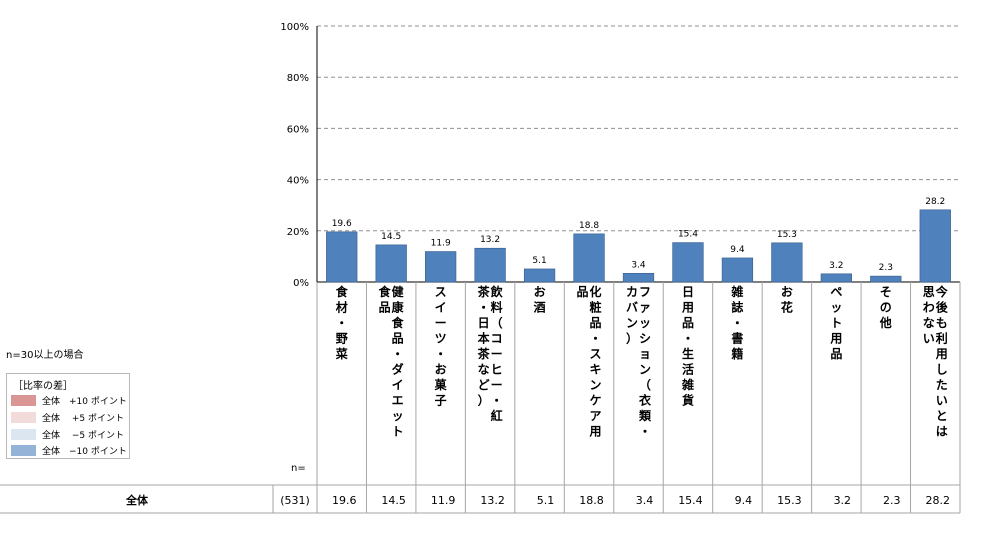  What do you see at coordinates (836, 266) in the screenshot?
I see `bar-value-label: 3.2` at bounding box center [836, 266].